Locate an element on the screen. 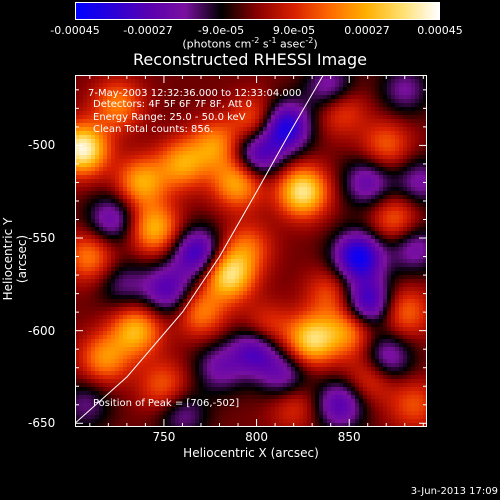 Image resolution: width=500 pixels, height=500 pixels. y-axis-label: Heliocentric Y (arcsec) is located at coordinates (15, 259).